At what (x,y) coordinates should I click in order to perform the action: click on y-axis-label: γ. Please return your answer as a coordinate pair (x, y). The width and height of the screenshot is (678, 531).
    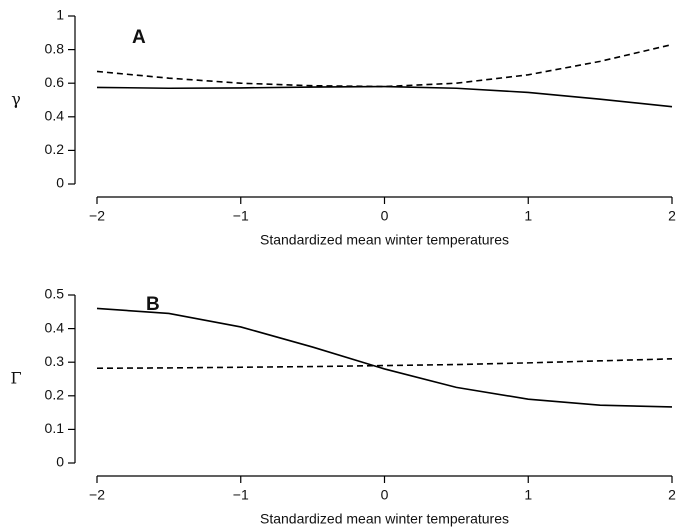
    Looking at the image, I should click on (16, 99).